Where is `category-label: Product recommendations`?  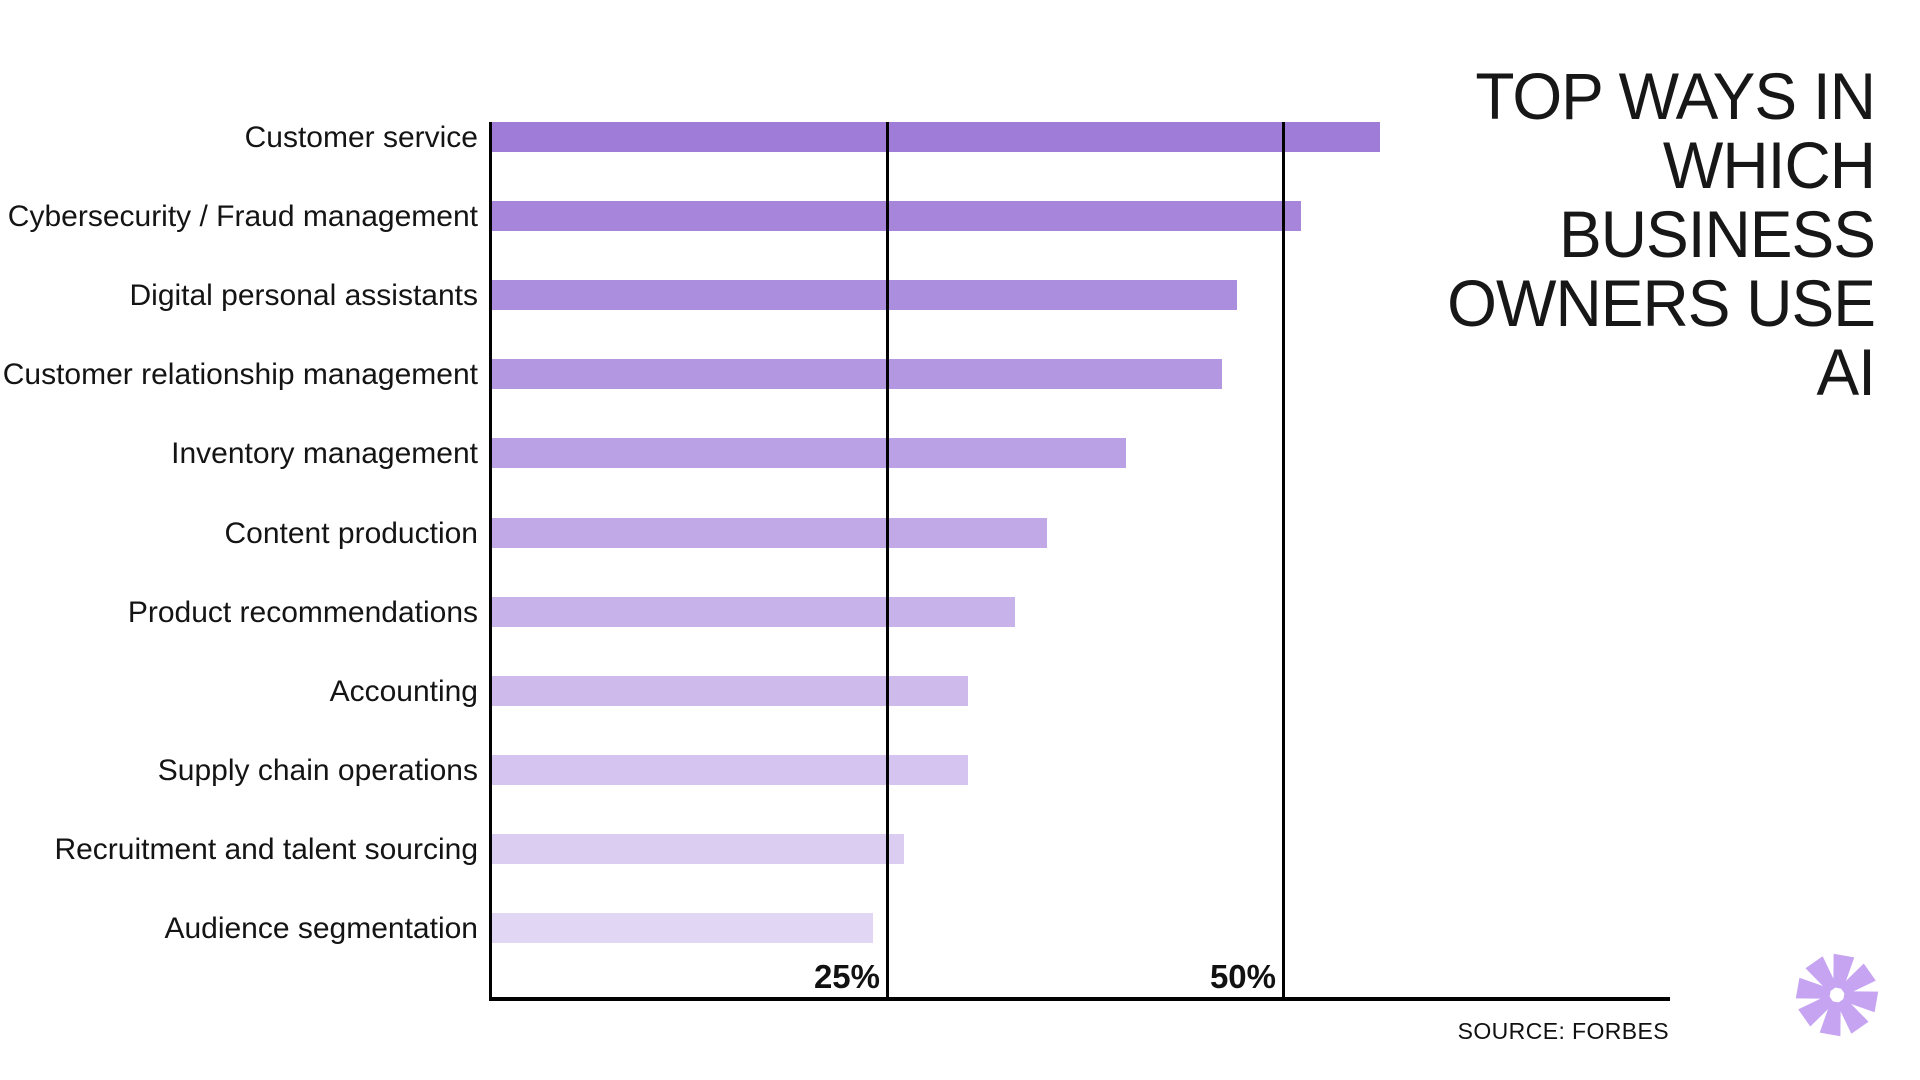 category-label: Product recommendations is located at coordinates (302, 612).